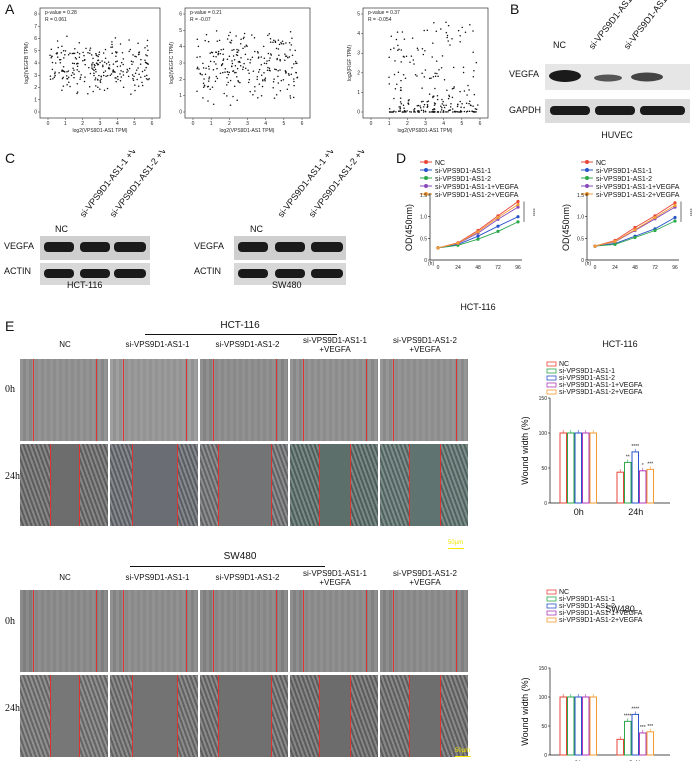 This screenshot has height=761, width=697. What do you see at coordinates (227, 566) in the screenshot?
I see `sw-title-line` at bounding box center [227, 566].